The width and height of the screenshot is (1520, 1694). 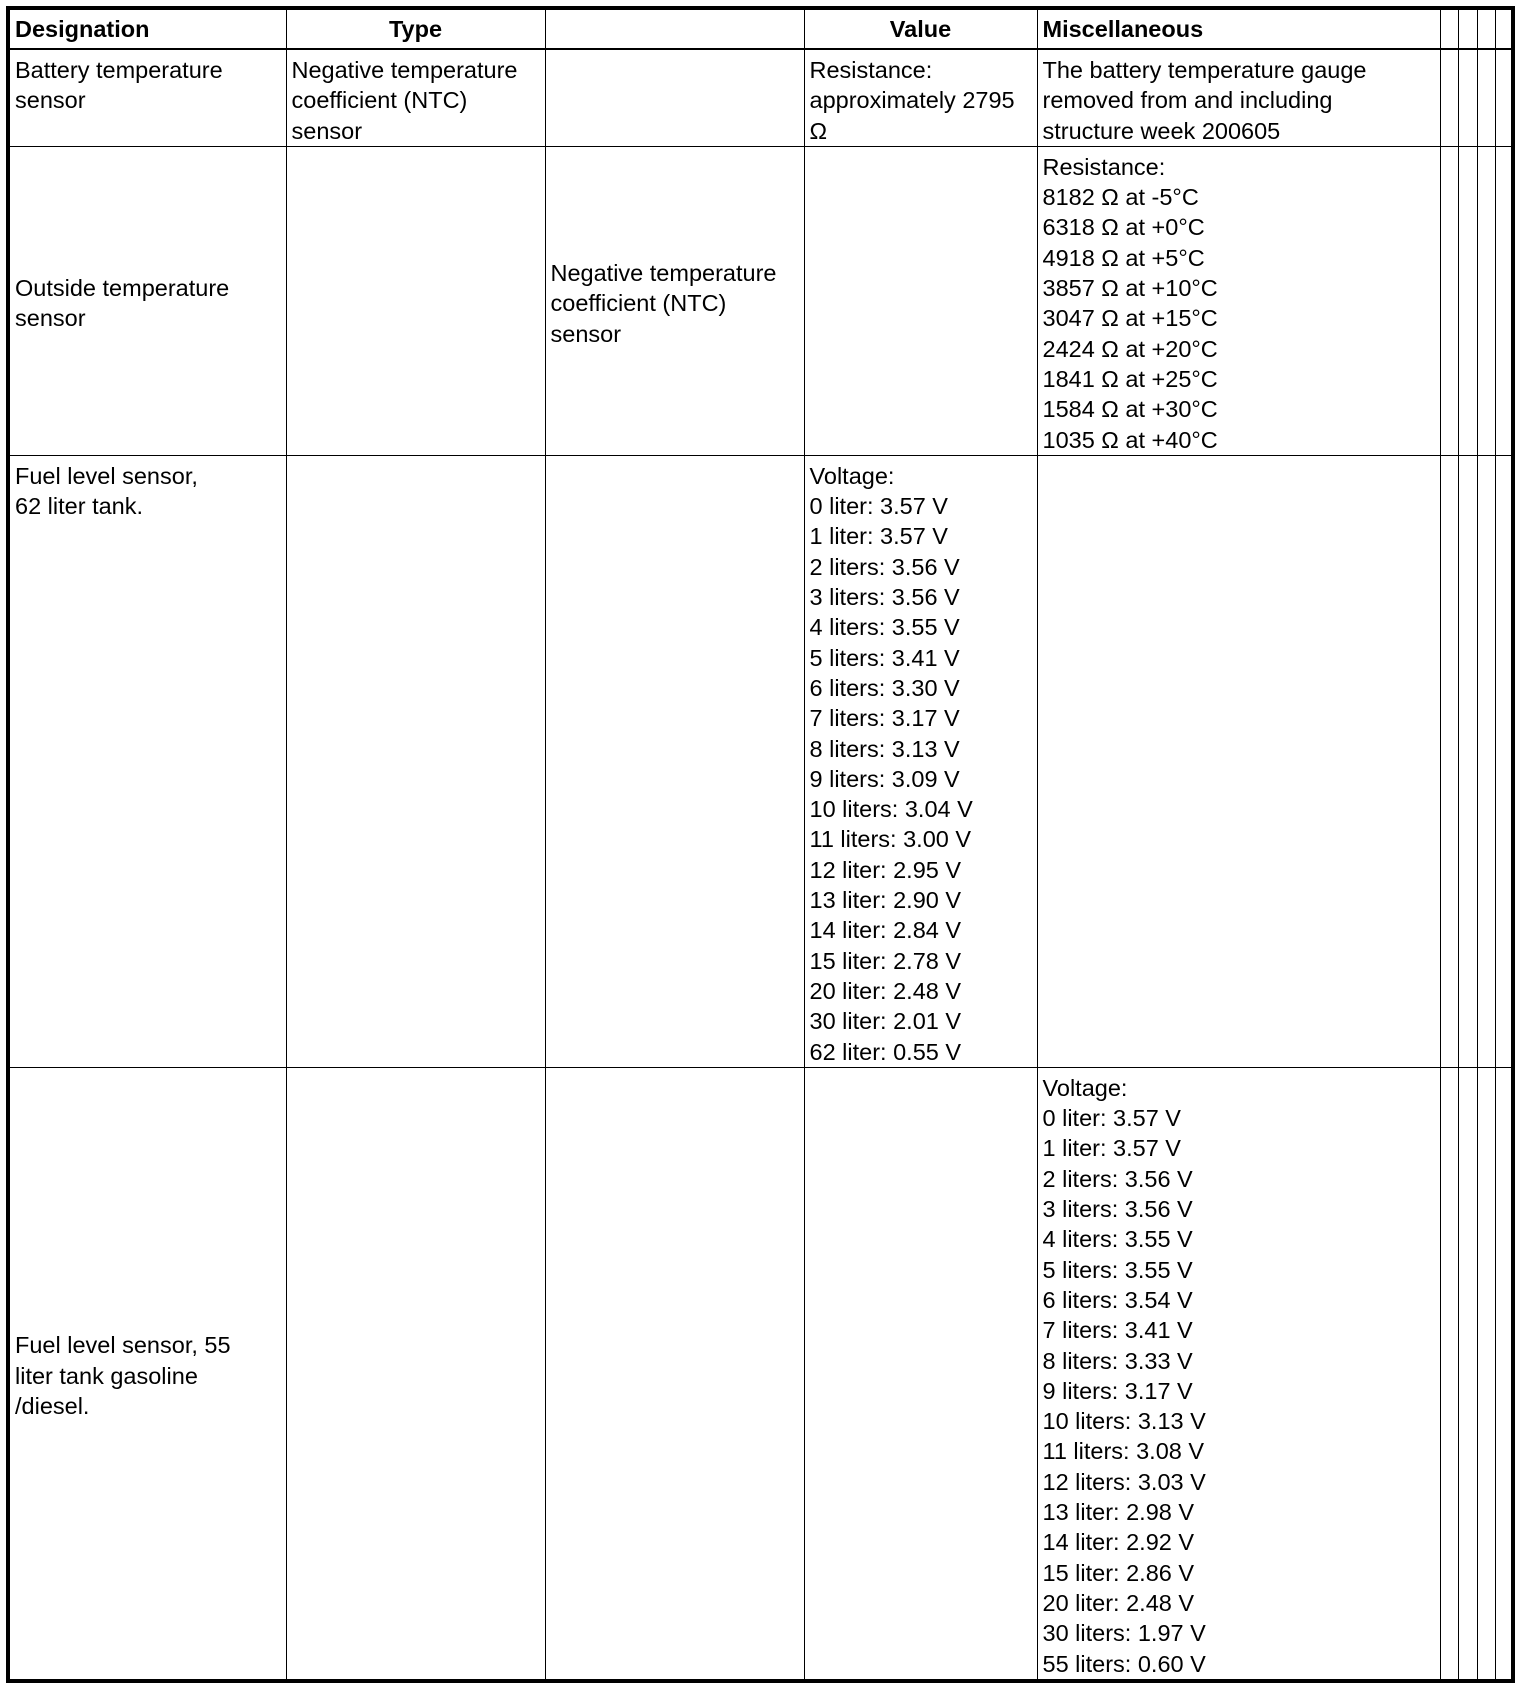 What do you see at coordinates (79, 506) in the screenshot?
I see `cell-line: 62 liter tank.` at bounding box center [79, 506].